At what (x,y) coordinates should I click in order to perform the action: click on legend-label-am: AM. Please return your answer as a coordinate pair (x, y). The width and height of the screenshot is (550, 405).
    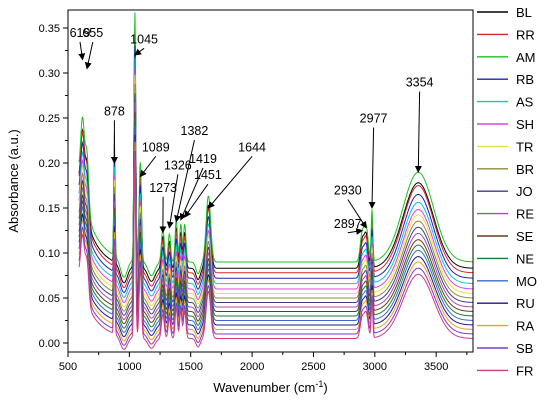
    Looking at the image, I should click on (526, 57).